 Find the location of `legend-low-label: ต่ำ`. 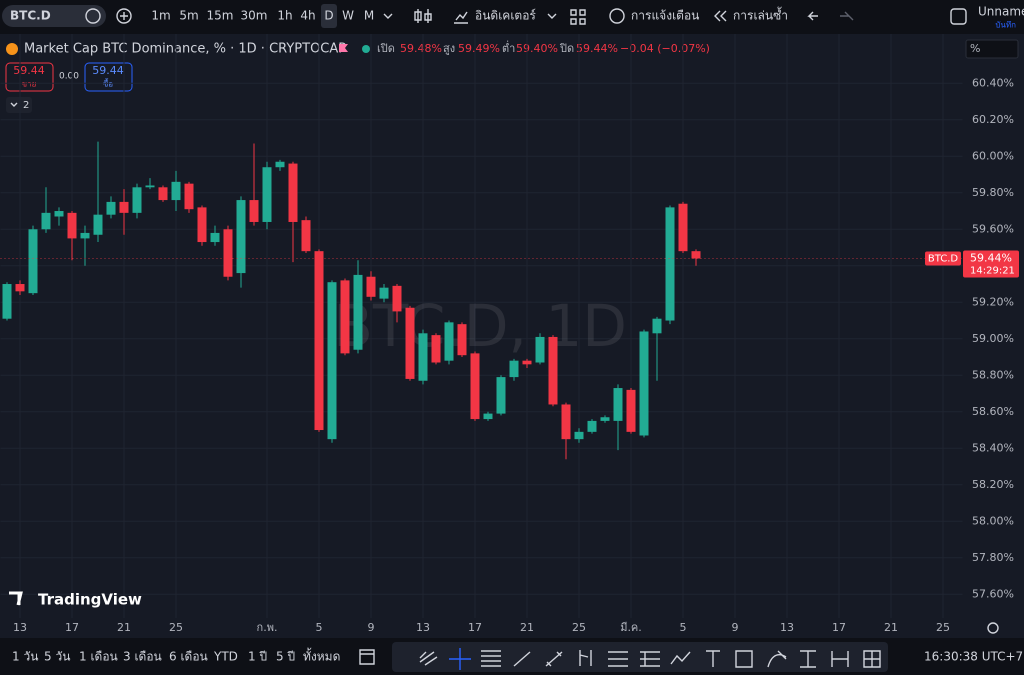

legend-low-label: ต่ำ is located at coordinates (508, 47).